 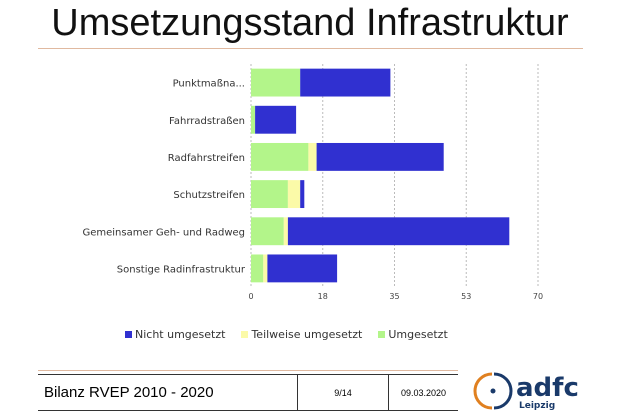 I want to click on legend-item: Teilweise umgesetzt, so click(x=301, y=334).